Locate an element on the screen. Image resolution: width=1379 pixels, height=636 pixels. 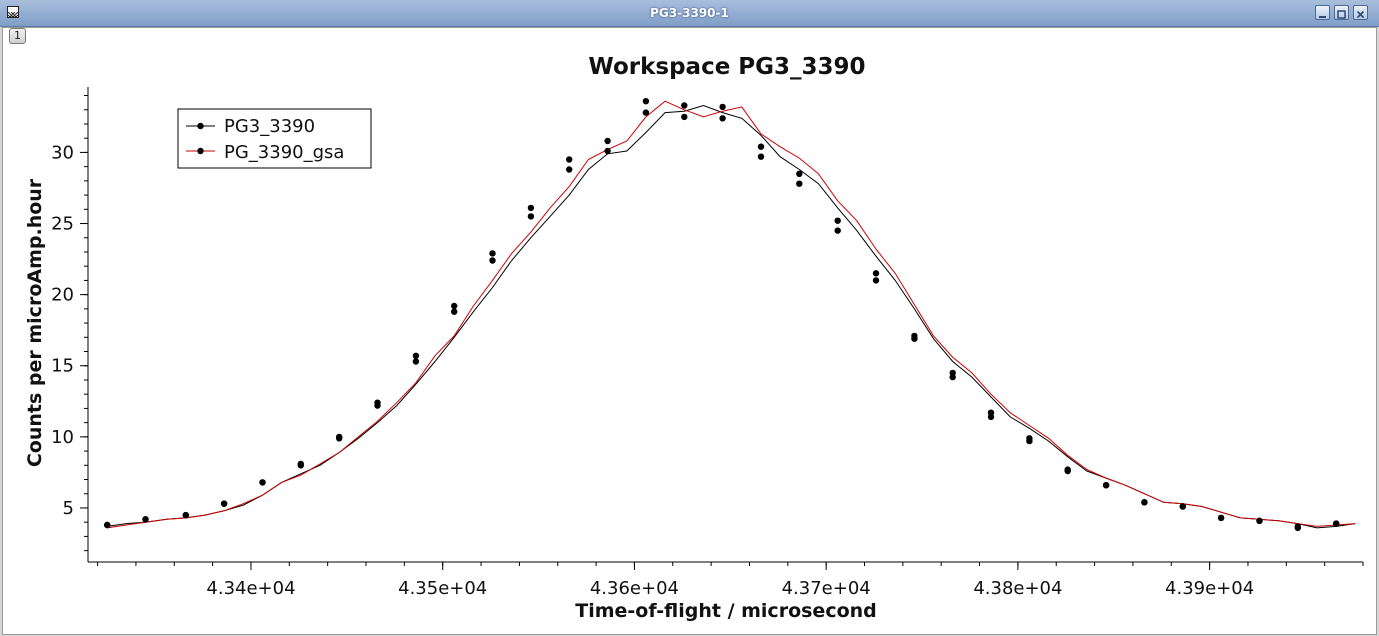
window-title: PG3-3390-1 is located at coordinates (689, 13).